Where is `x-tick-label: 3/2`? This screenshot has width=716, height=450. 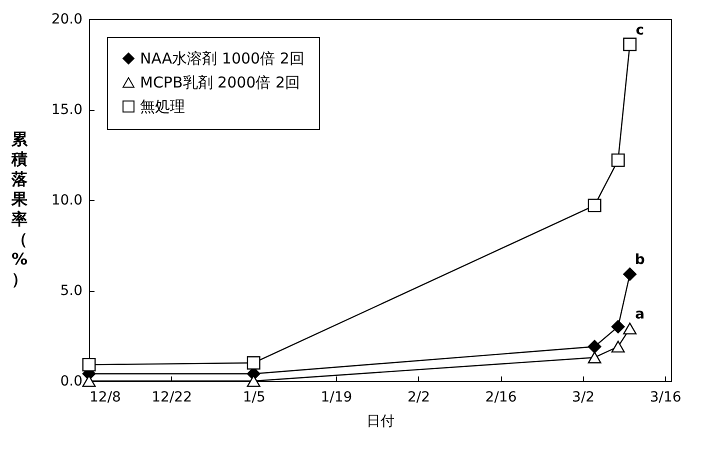 x-tick-label: 3/2 is located at coordinates (583, 398).